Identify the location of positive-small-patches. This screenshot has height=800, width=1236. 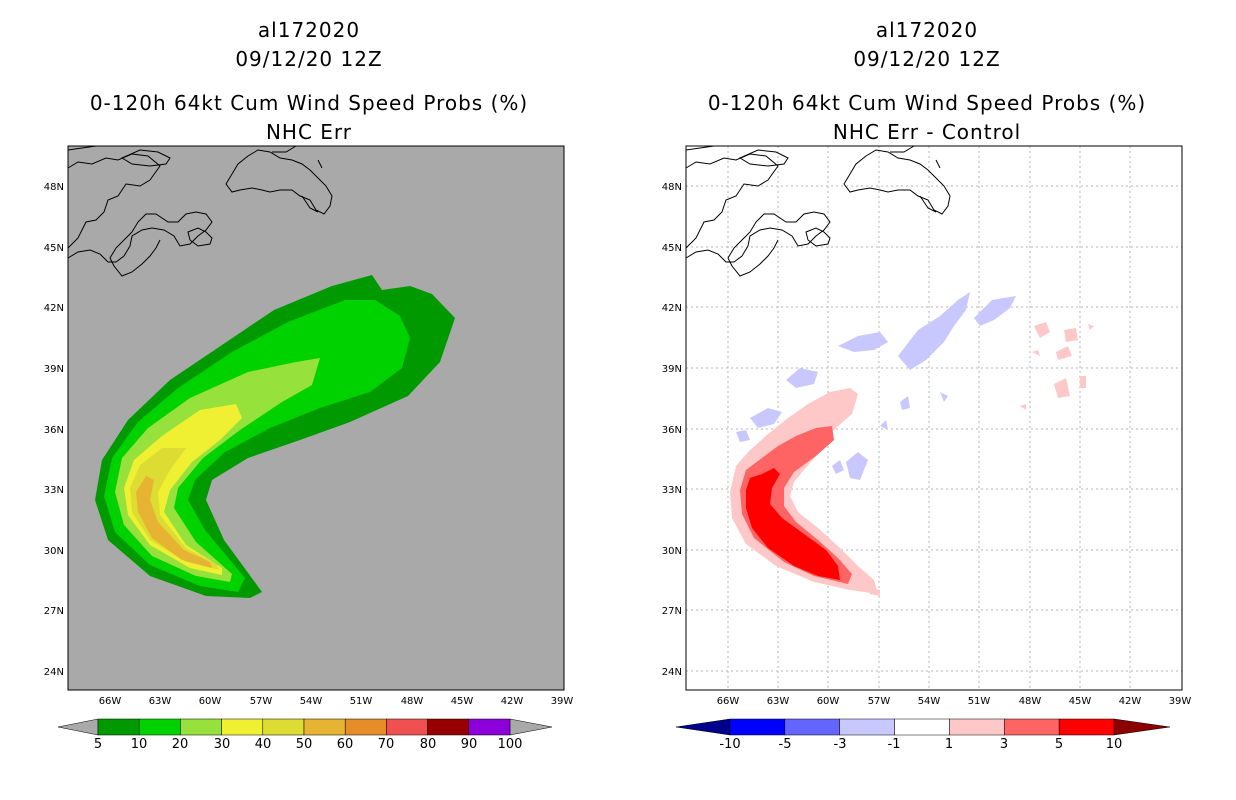
(1057, 366).